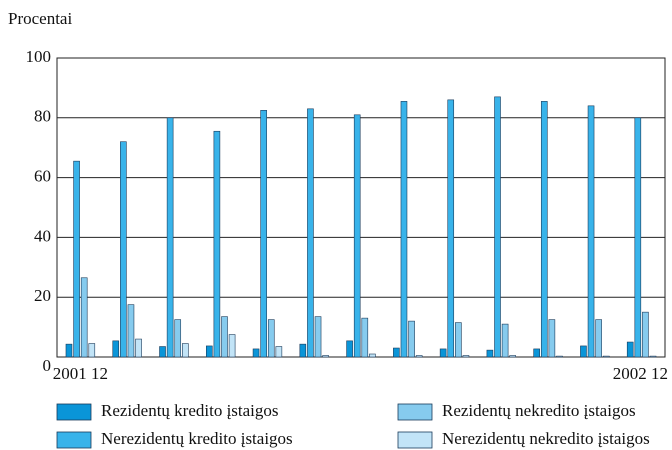  Describe the element at coordinates (42, 295) in the screenshot. I see `y-tick-label: 20` at that location.